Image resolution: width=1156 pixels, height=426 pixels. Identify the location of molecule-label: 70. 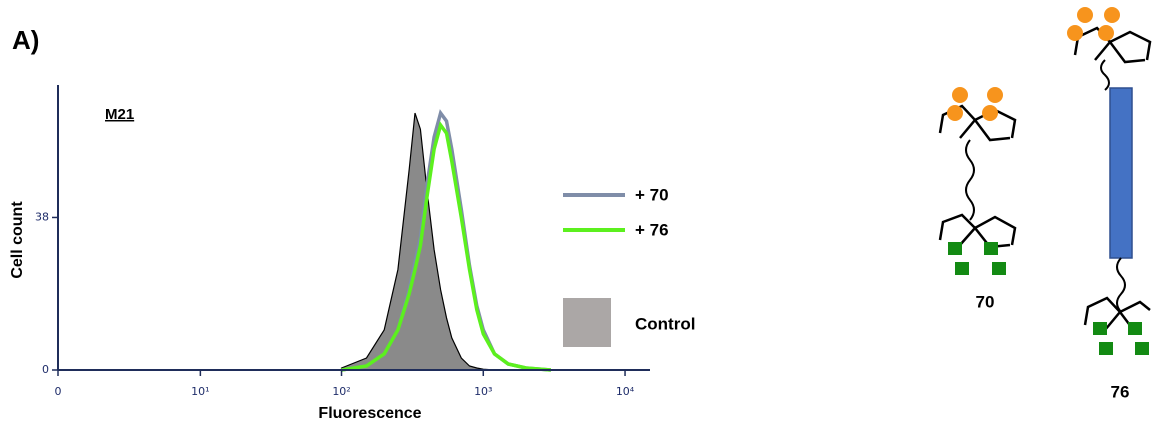
(985, 301).